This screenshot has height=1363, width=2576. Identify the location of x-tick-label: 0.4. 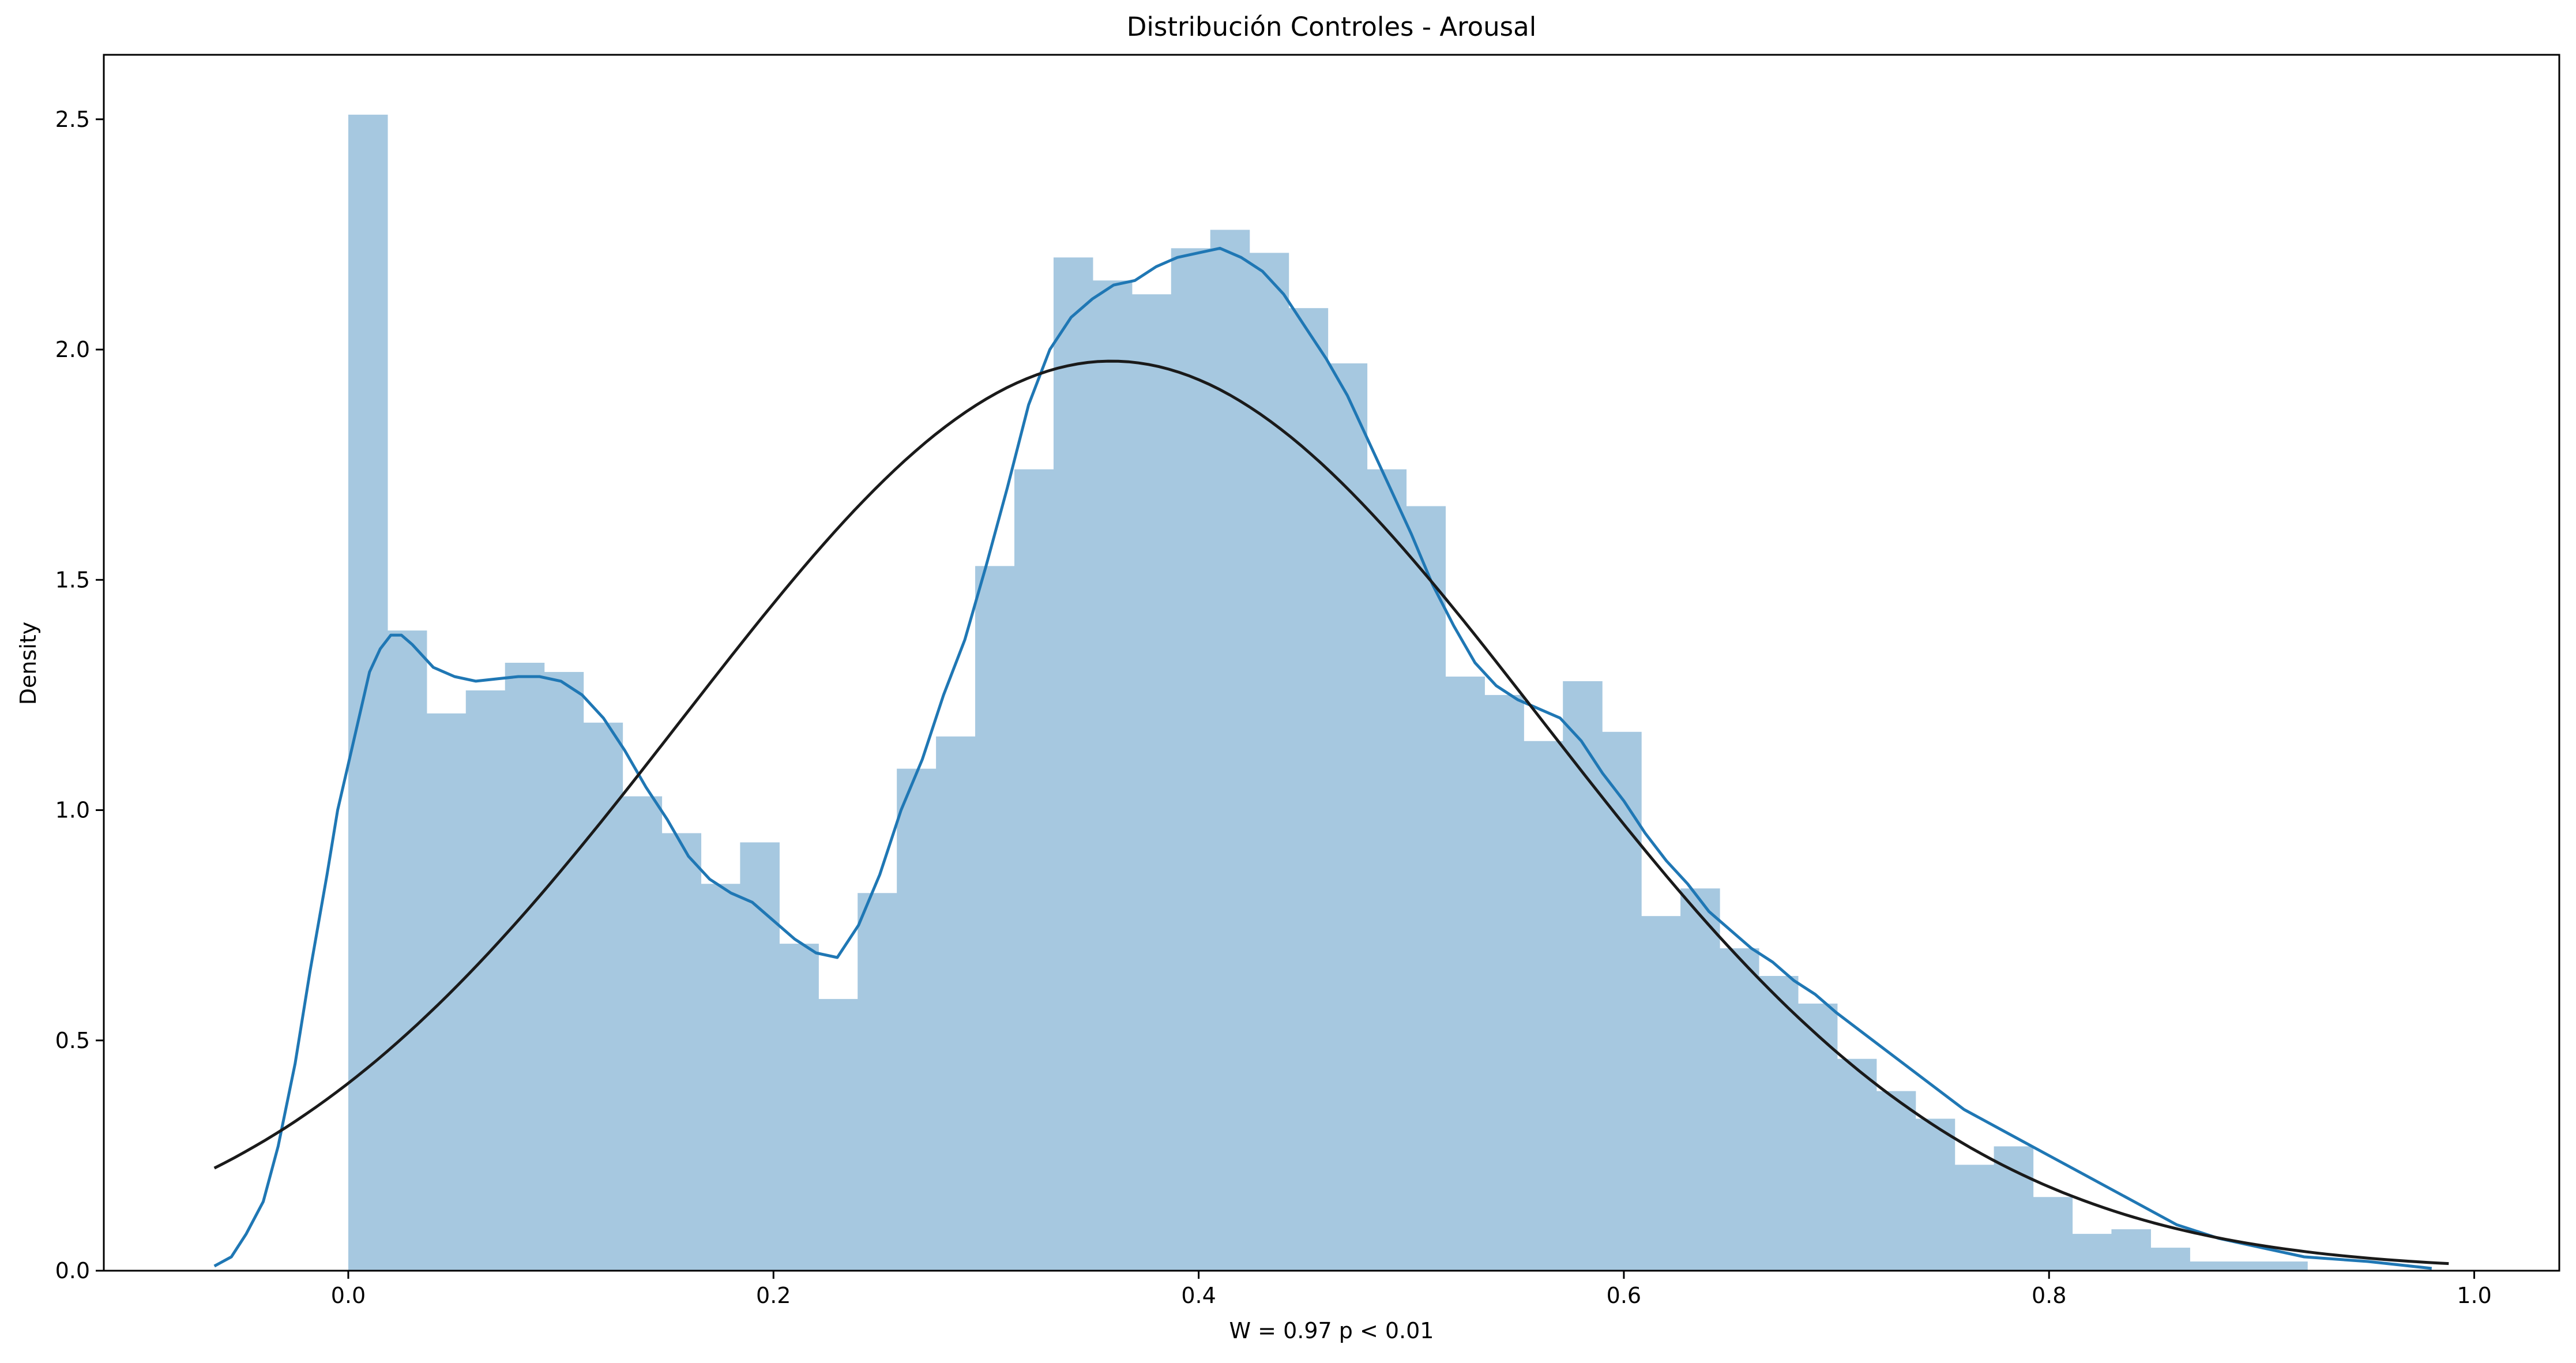
(1198, 1295).